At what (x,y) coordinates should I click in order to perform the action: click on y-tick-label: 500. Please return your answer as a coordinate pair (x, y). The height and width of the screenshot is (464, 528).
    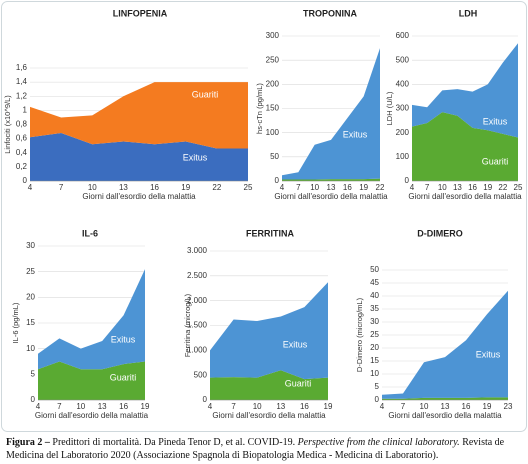
    Looking at the image, I should click on (403, 59).